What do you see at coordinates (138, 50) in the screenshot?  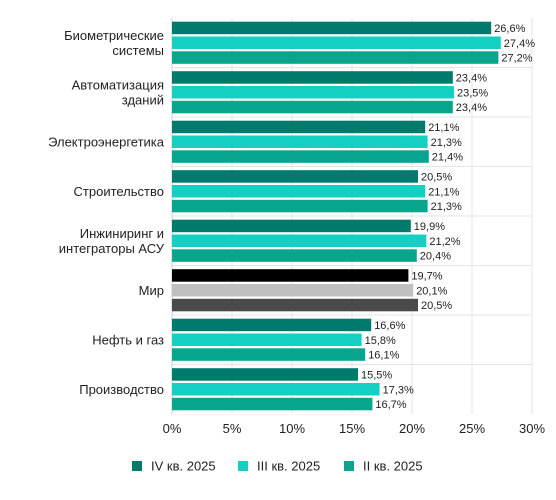 I see `category-label-0-line-1: системы` at bounding box center [138, 50].